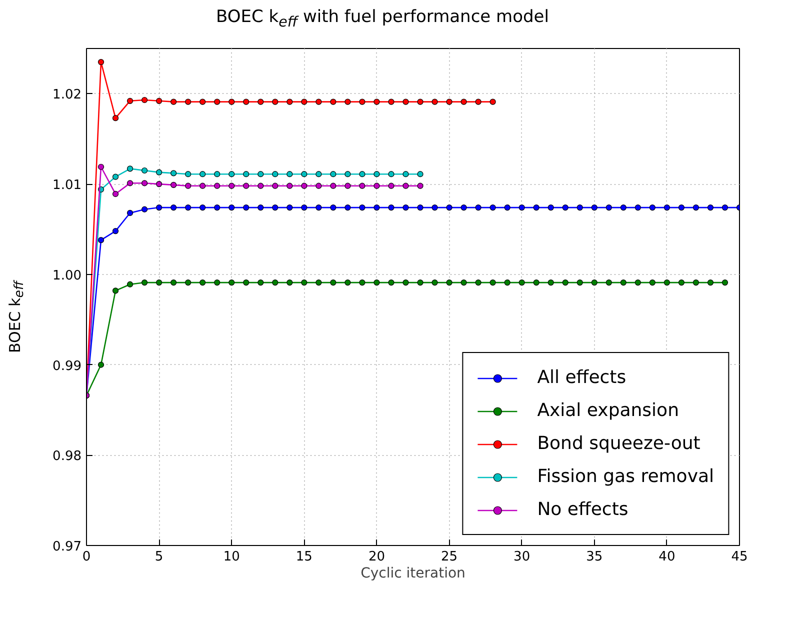 The image size is (809, 633). What do you see at coordinates (667, 557) in the screenshot?
I see `x-tick-label: 40` at bounding box center [667, 557].